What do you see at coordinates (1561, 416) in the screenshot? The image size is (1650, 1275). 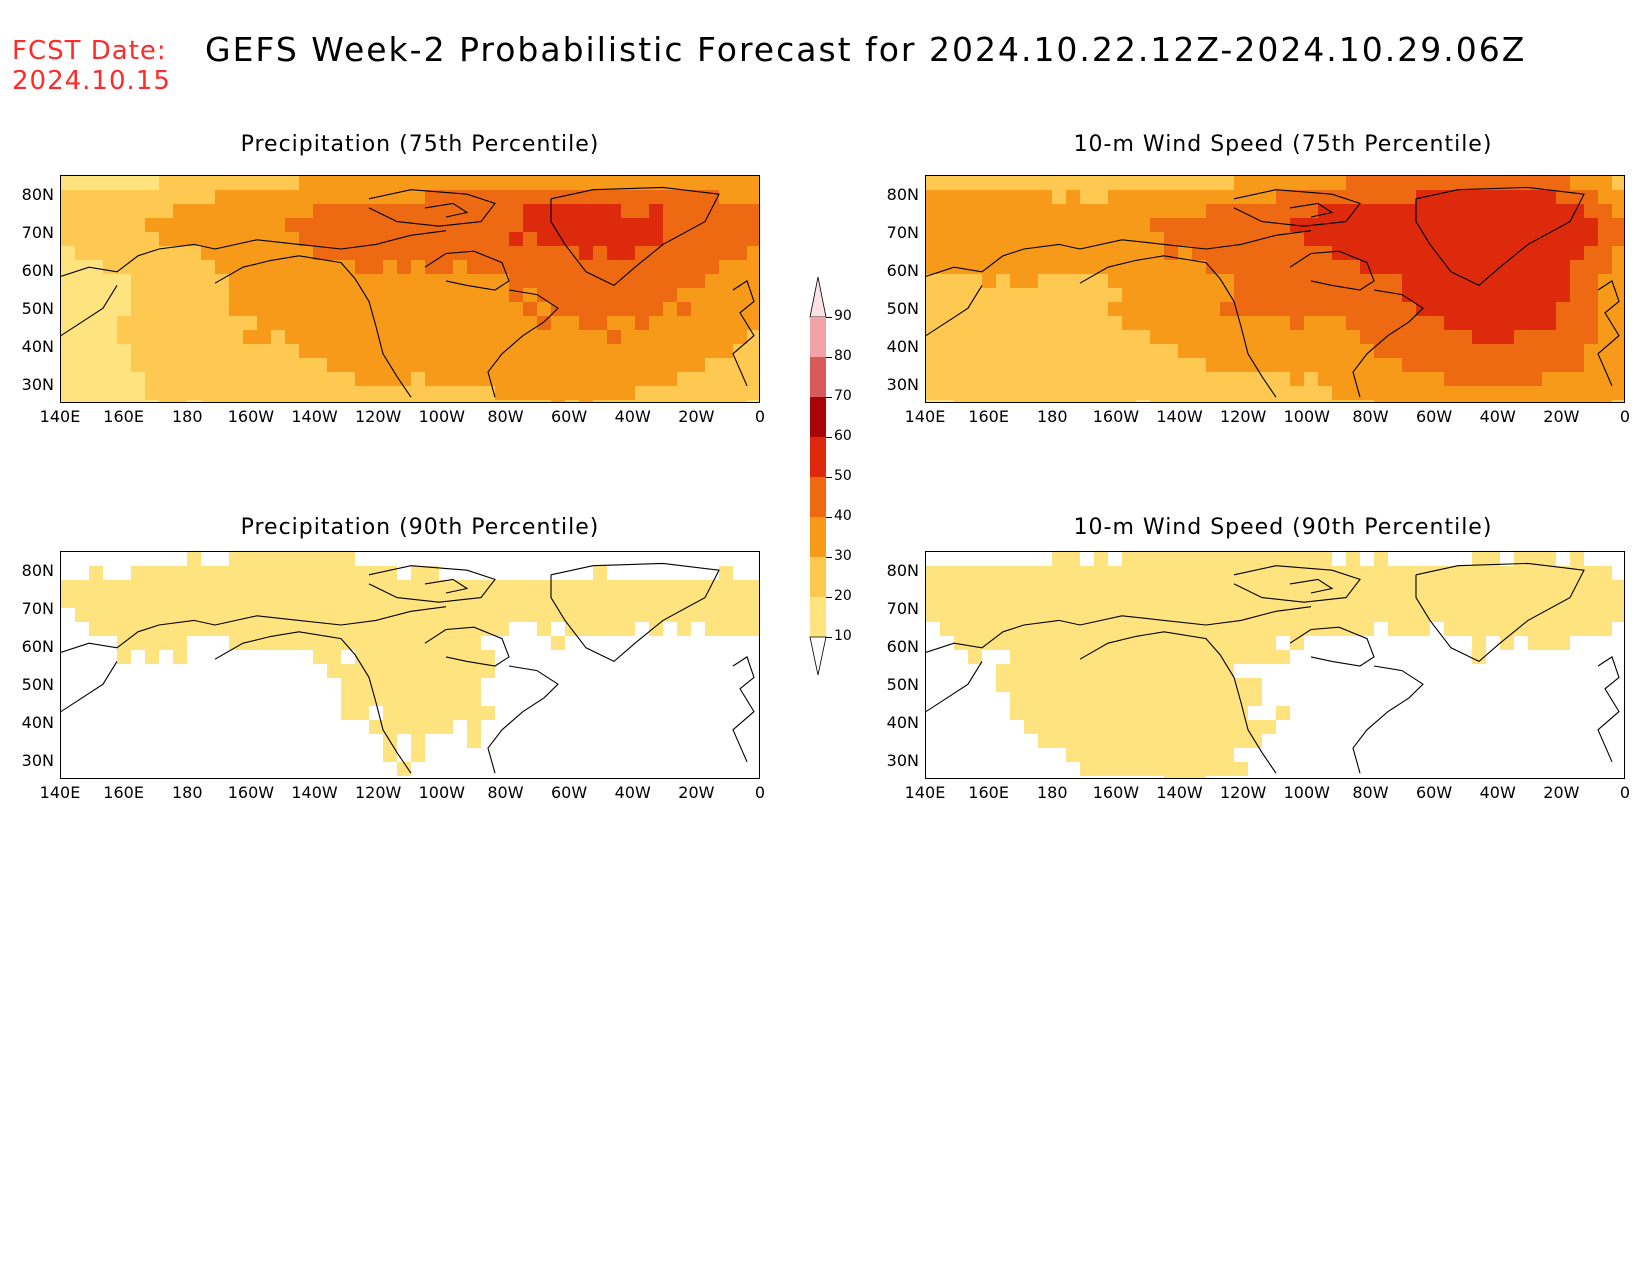 I see `lon-label: 20W` at bounding box center [1561, 416].